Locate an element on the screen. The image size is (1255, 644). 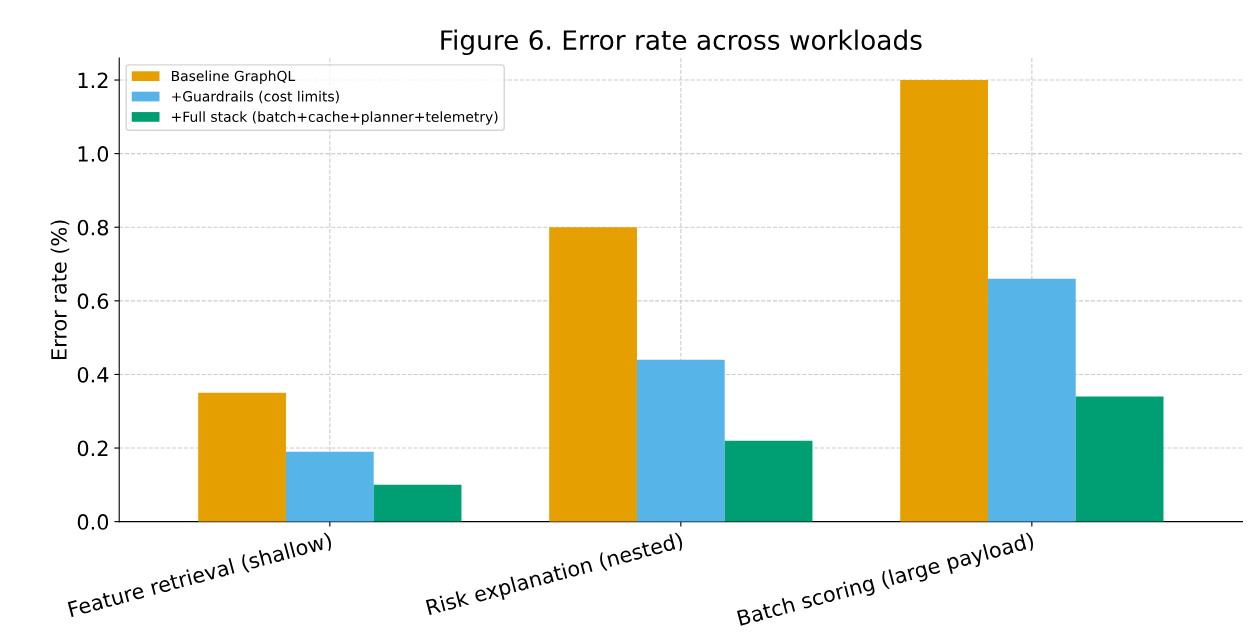
chart-title: Figure 6. Error rate across workloads is located at coordinates (681, 42).